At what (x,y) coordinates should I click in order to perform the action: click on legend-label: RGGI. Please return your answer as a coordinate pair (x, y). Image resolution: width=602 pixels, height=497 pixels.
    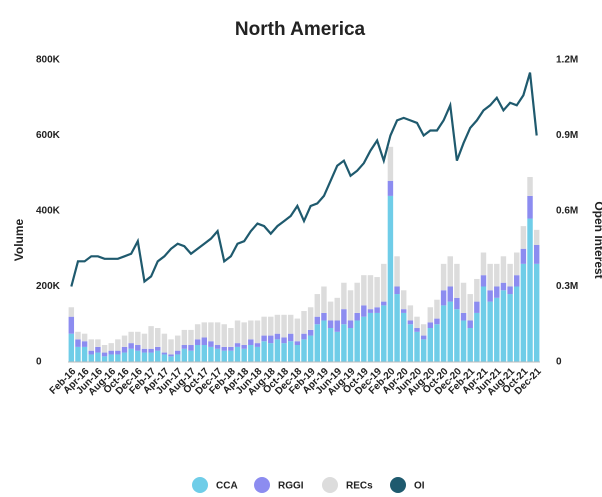
    Looking at the image, I should click on (291, 486).